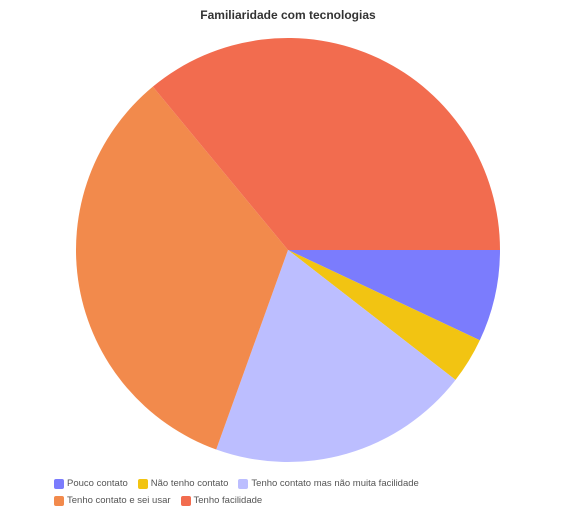  What do you see at coordinates (288, 15) in the screenshot?
I see `chart-title: Familiaridade com tecnologias` at bounding box center [288, 15].